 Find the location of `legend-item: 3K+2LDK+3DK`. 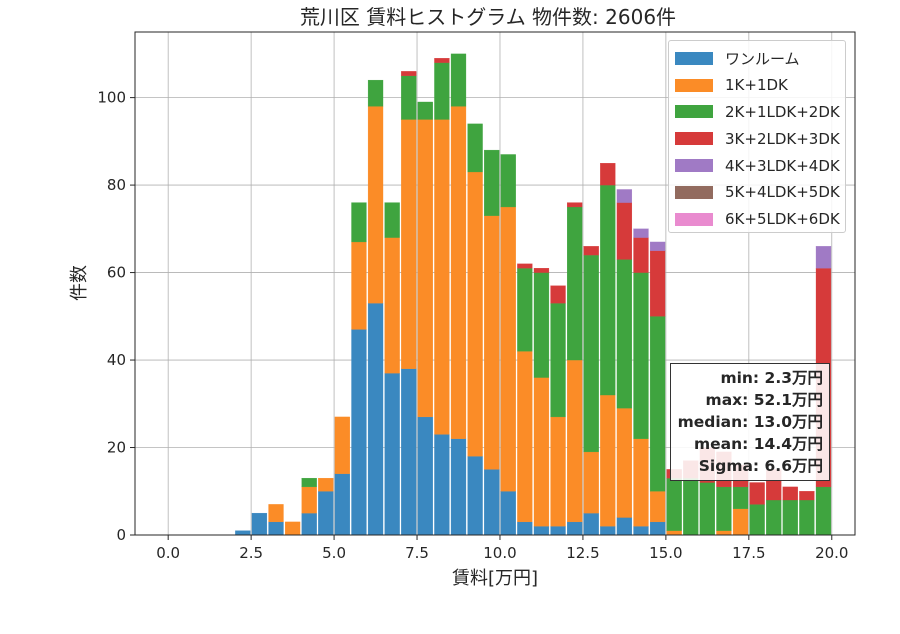

legend-item: 3K+2LDK+3DK is located at coordinates (757, 138).